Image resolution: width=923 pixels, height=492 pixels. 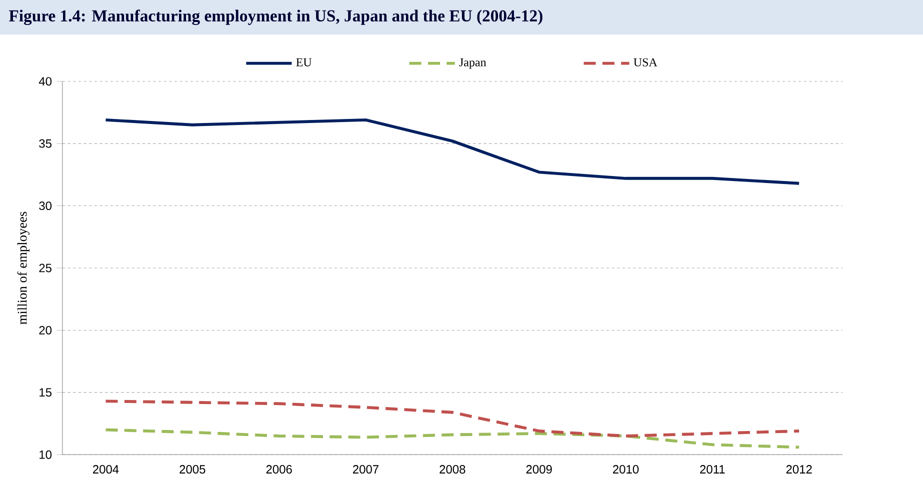 What do you see at coordinates (625, 469) in the screenshot?
I see `x-tick-label: 2010` at bounding box center [625, 469].